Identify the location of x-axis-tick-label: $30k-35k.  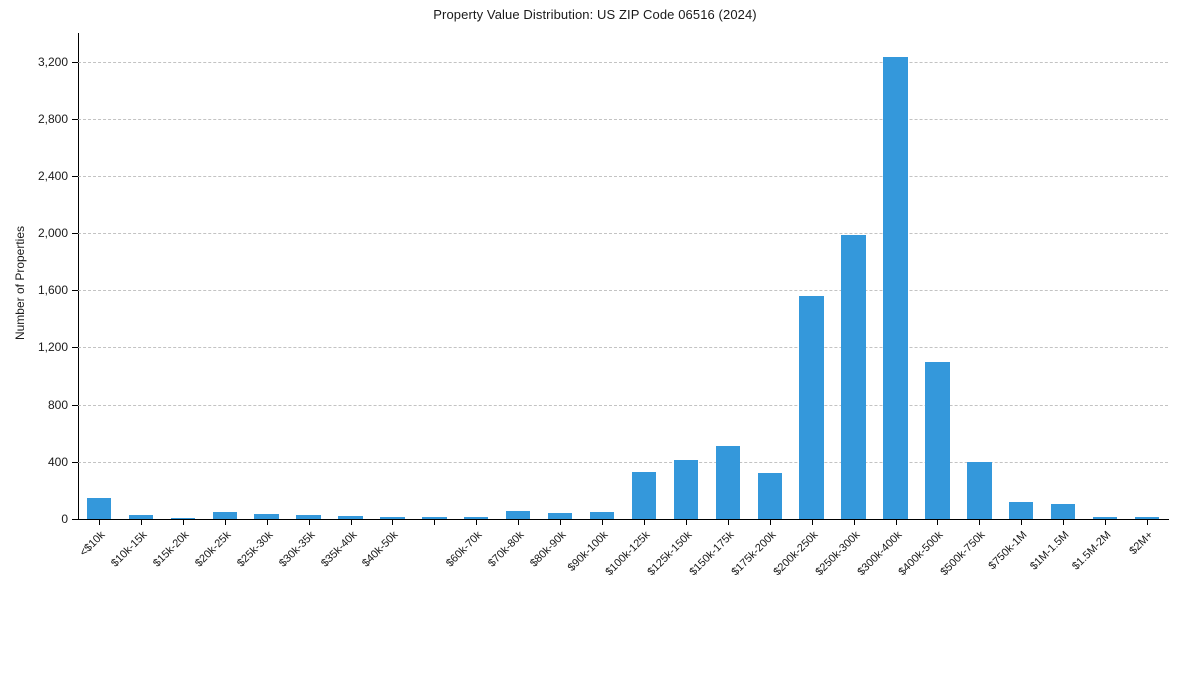
(297, 549).